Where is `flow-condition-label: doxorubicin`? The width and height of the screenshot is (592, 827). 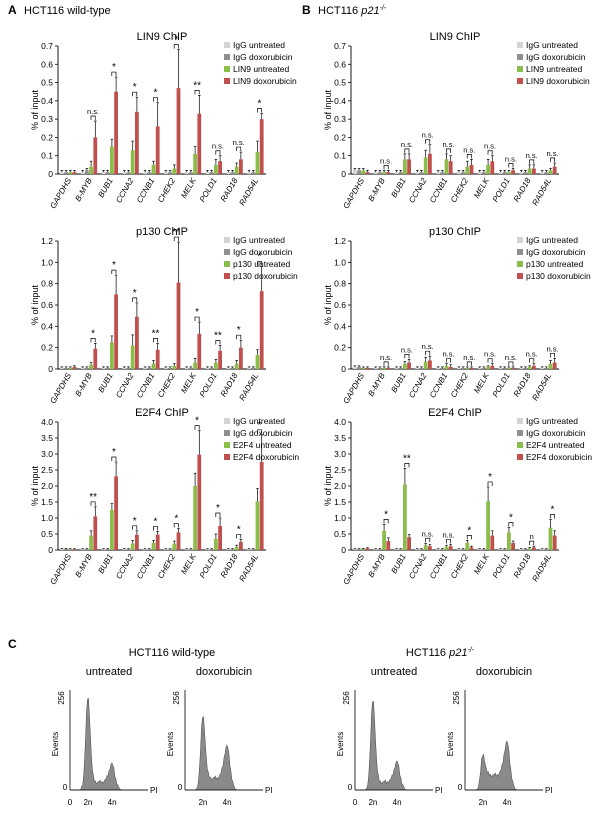 flow-condition-label: doxorubicin is located at coordinates (504, 672).